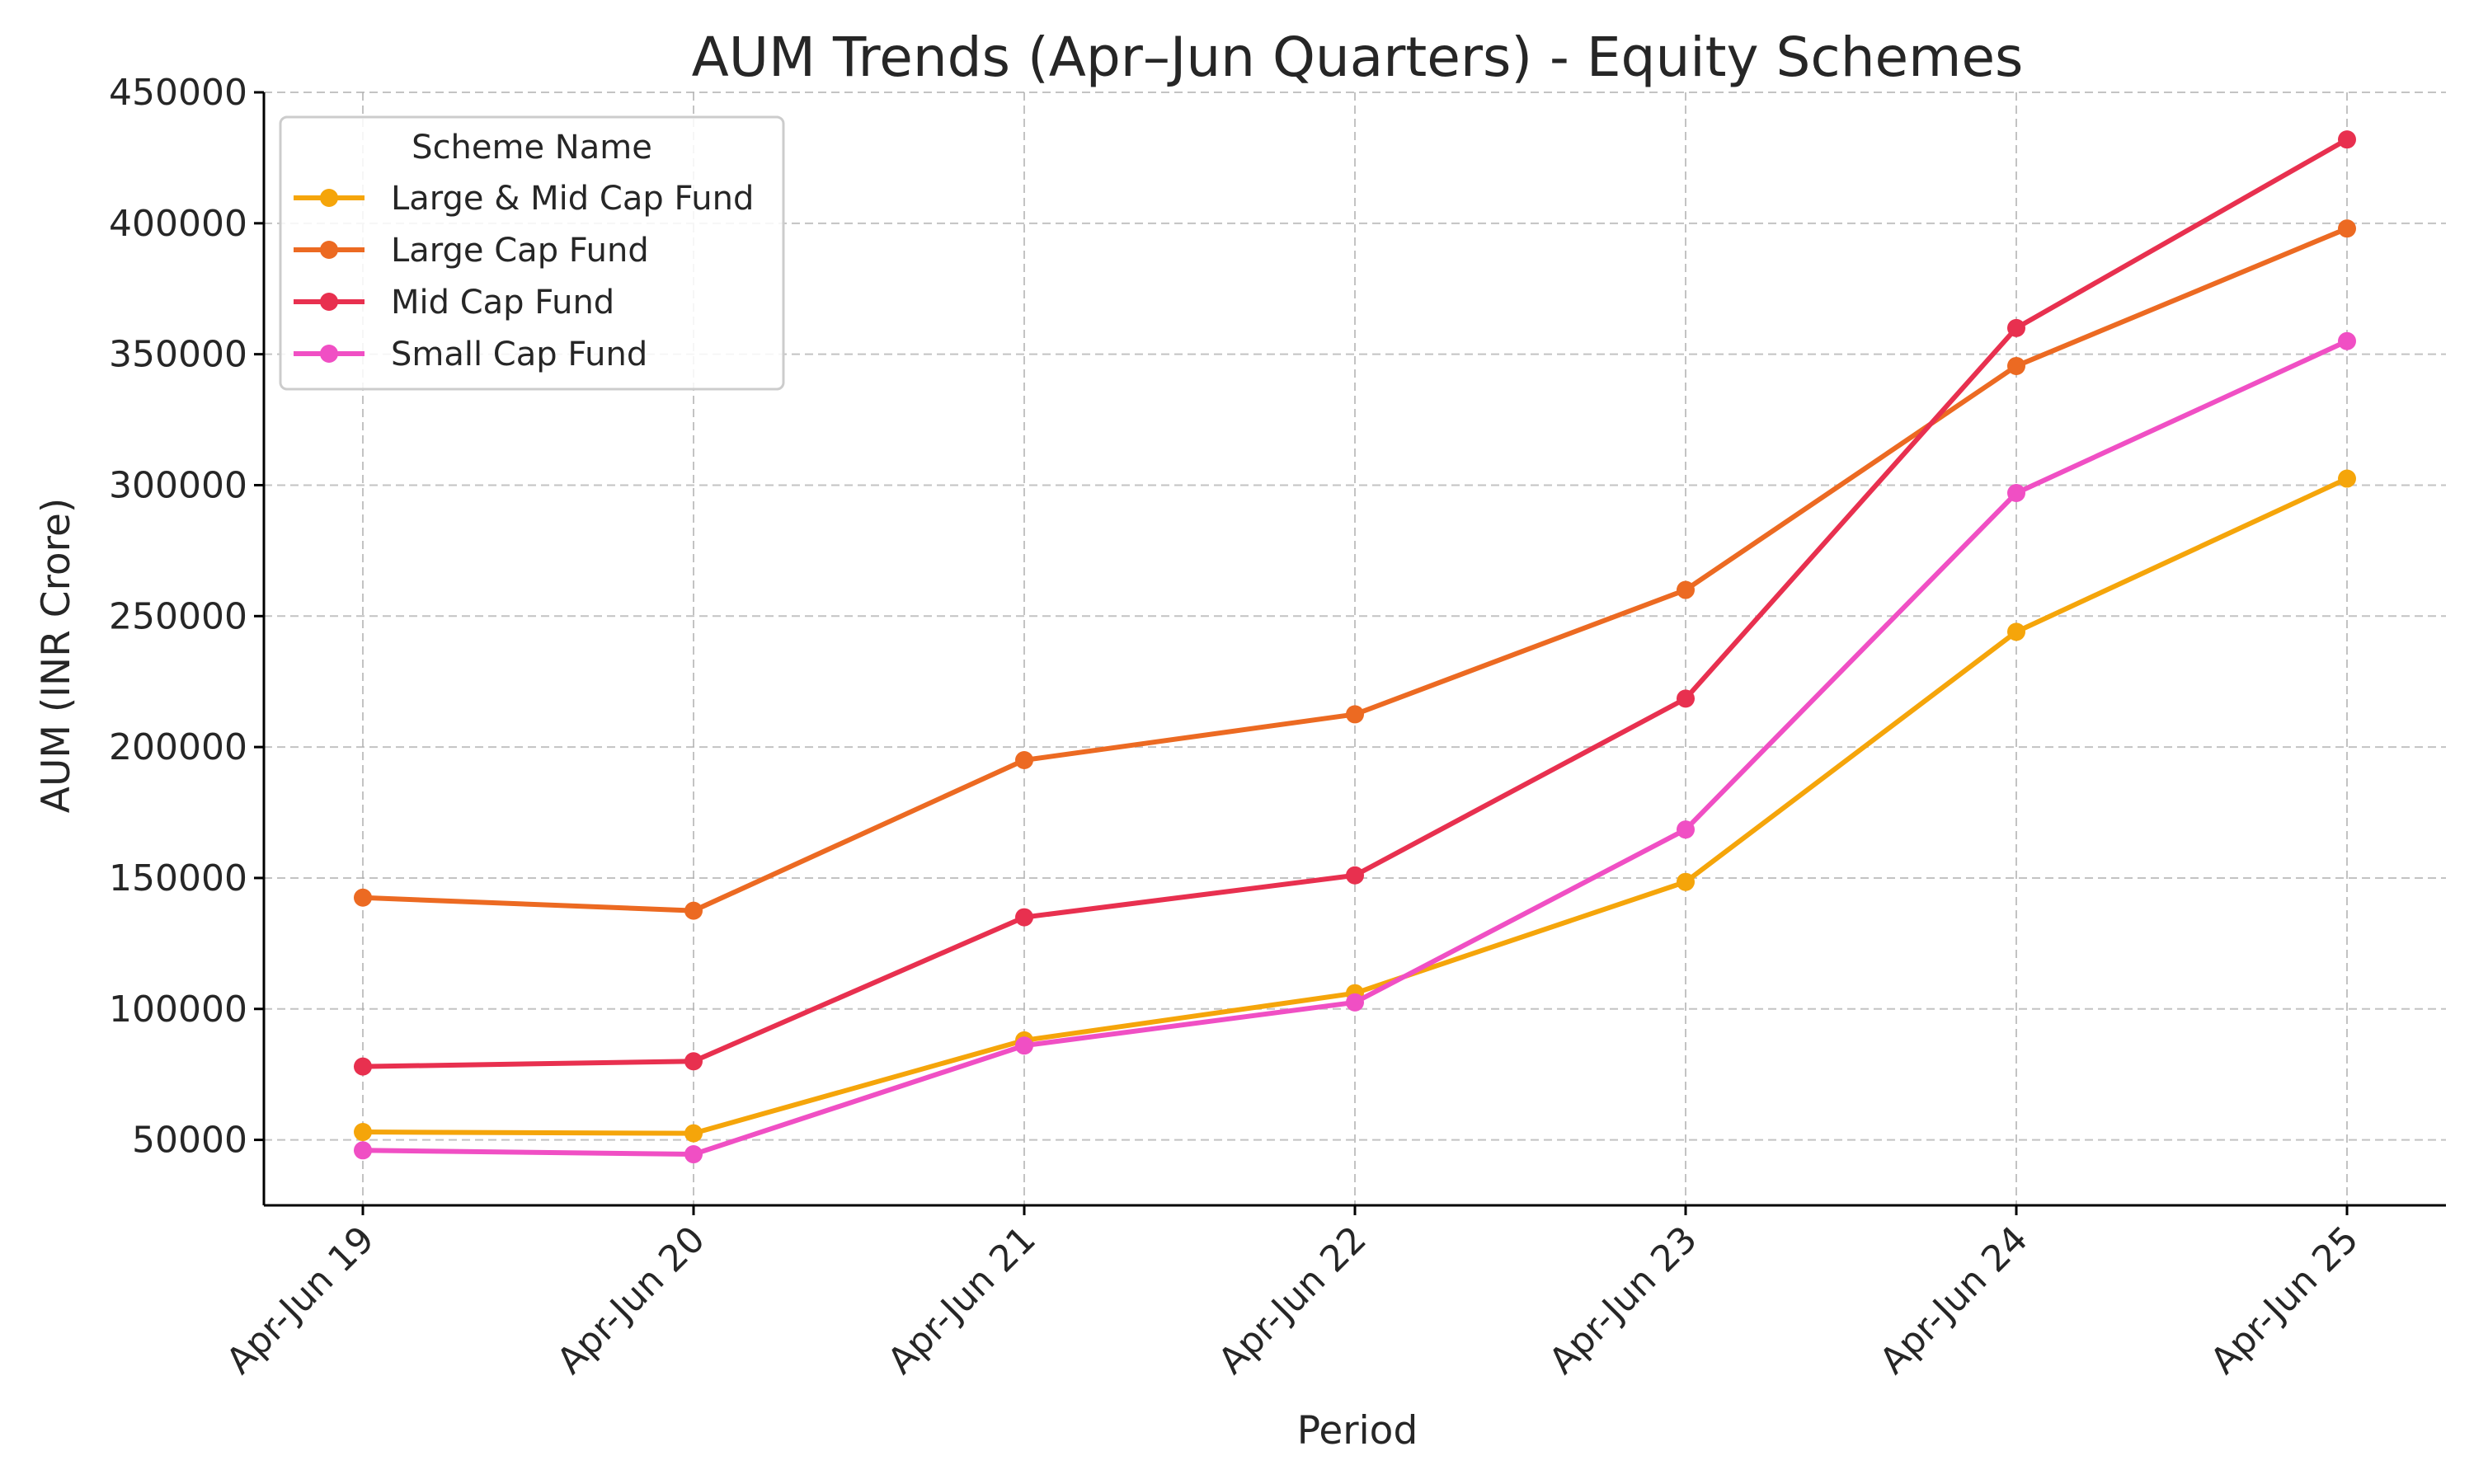 Image resolution: width=2474 pixels, height=1484 pixels. Describe the element at coordinates (178, 878) in the screenshot. I see `y-tick-label: 150000` at that location.